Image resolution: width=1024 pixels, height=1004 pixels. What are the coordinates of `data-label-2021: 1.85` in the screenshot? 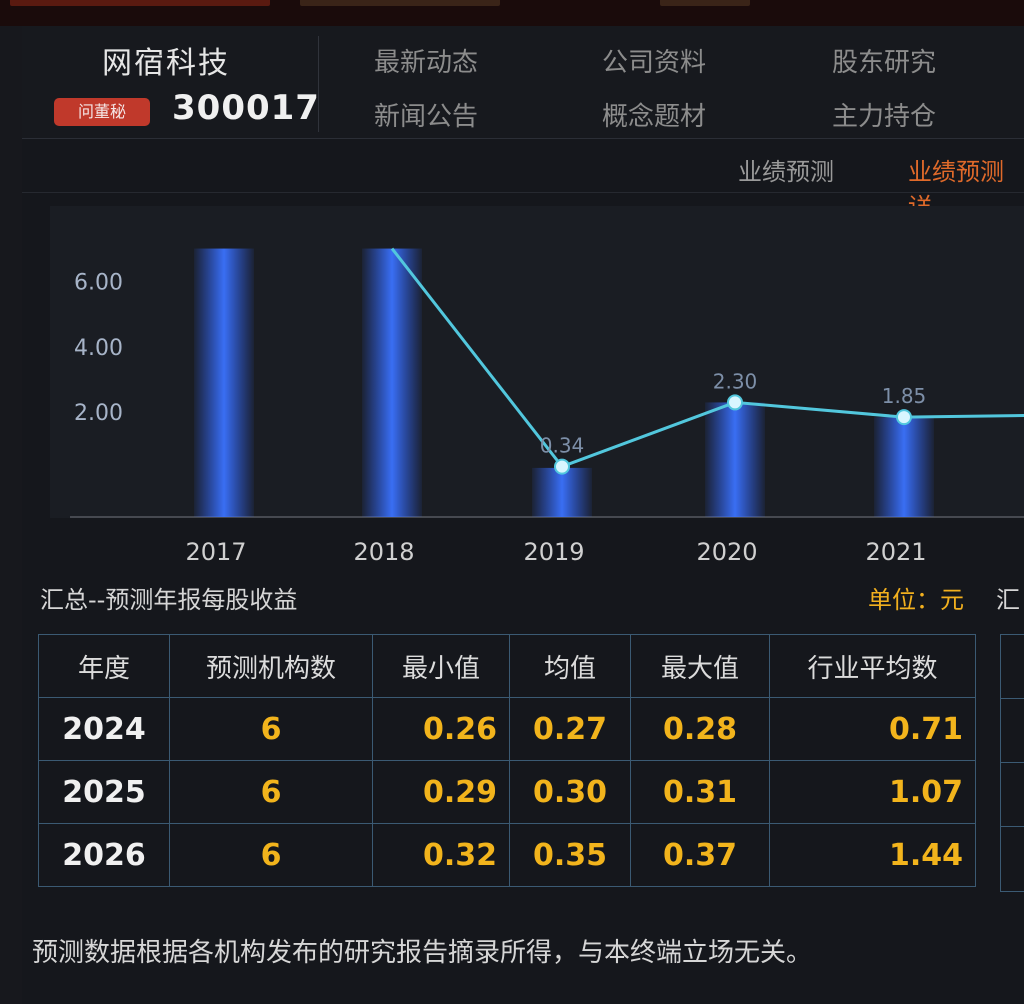 It's located at (904, 396).